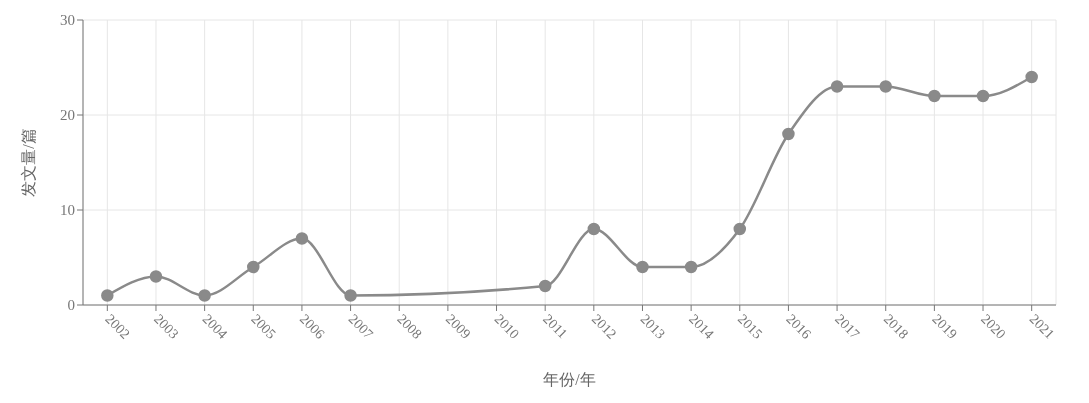  What do you see at coordinates (847, 326) in the screenshot?
I see `x-tick-label: 2017` at bounding box center [847, 326].